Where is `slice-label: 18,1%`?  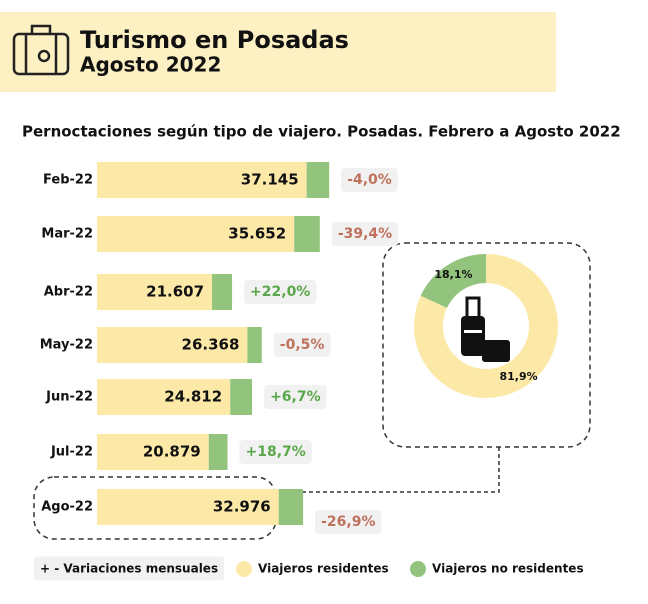 slice-label: 18,1% is located at coordinates (453, 274).